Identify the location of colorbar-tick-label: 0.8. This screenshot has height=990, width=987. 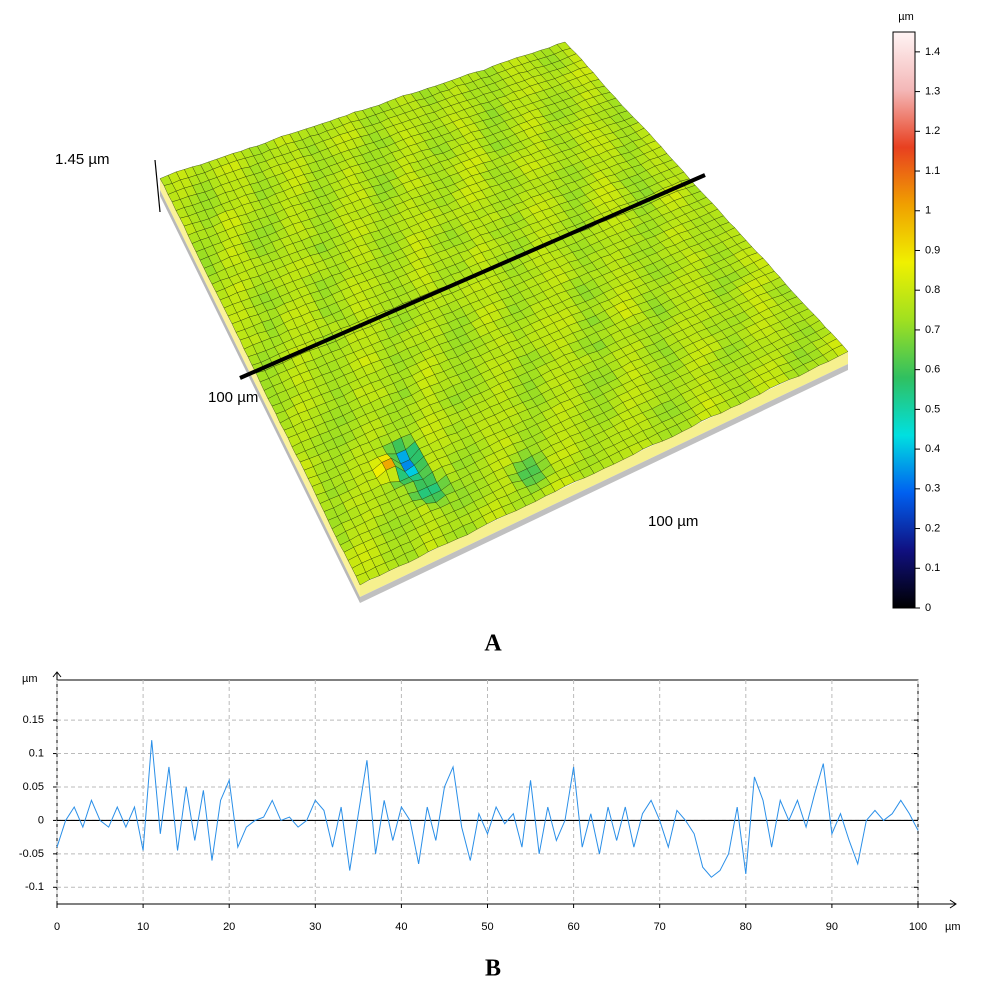
(932, 290).